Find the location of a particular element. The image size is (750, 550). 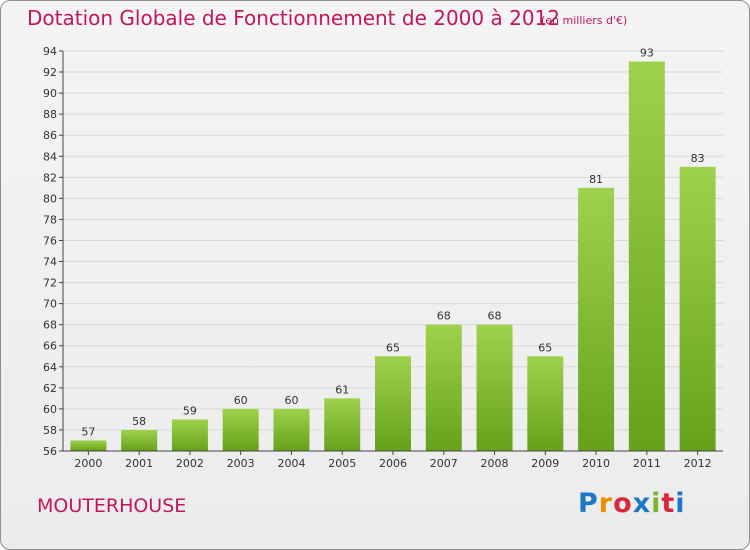

y-tick-label: 70 is located at coordinates (50, 304).